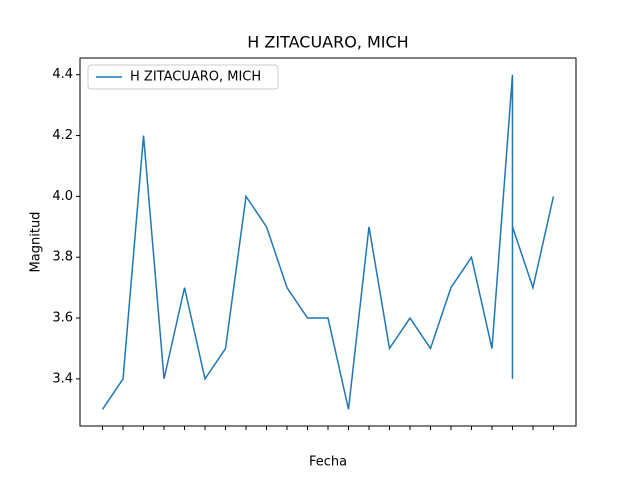  I want to click on y-tick-label: 4.2, so click(62, 135).